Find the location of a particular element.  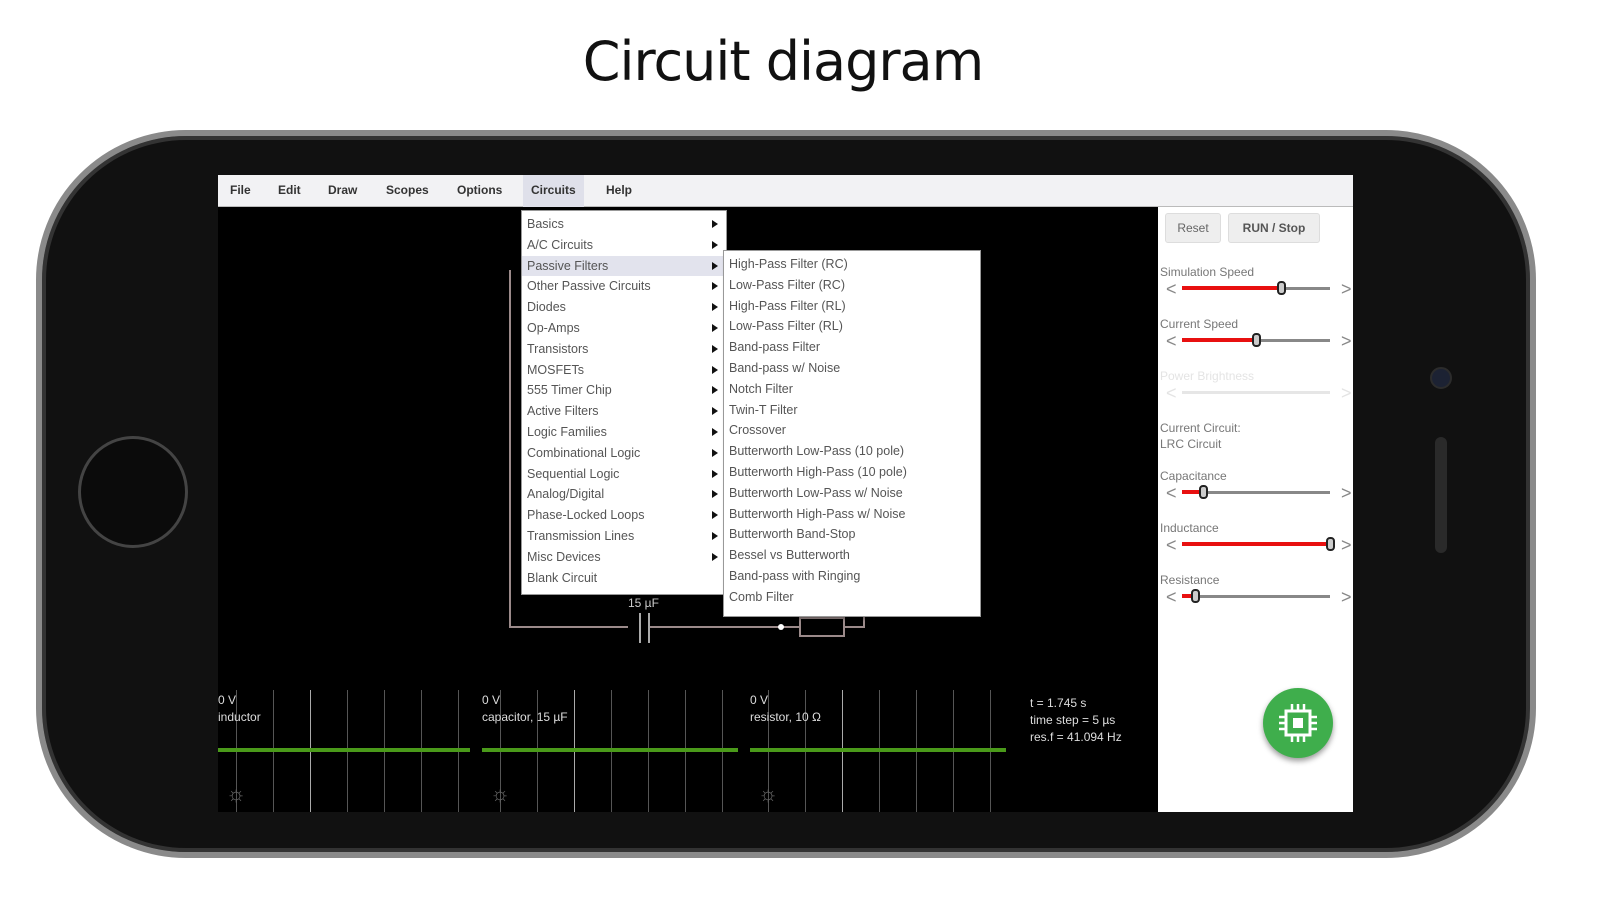

menu-item: Passive Filters is located at coordinates (624, 266).